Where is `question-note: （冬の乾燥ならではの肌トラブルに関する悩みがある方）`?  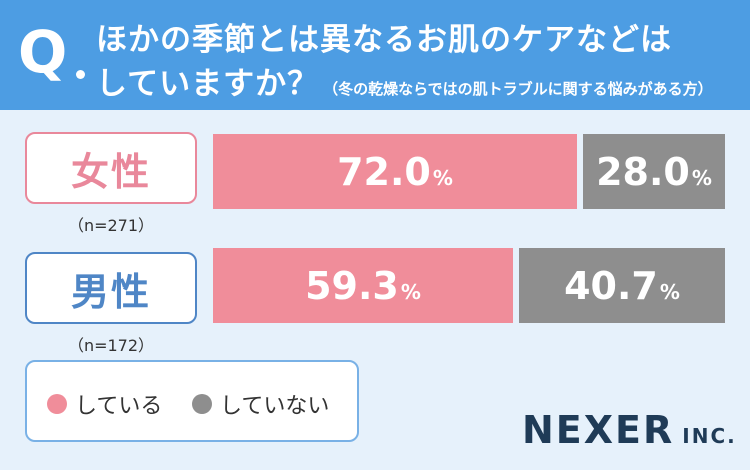 question-note: （冬の乾燥ならではの肌トラブルに関する悩みがある方） is located at coordinates (518, 89).